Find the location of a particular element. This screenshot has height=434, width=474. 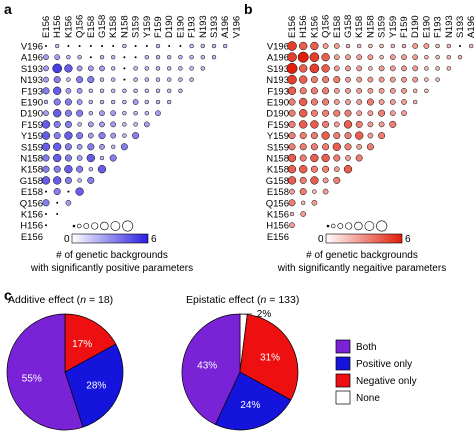

heatmap-negative-row-label: N193 is located at coordinates (277, 80).